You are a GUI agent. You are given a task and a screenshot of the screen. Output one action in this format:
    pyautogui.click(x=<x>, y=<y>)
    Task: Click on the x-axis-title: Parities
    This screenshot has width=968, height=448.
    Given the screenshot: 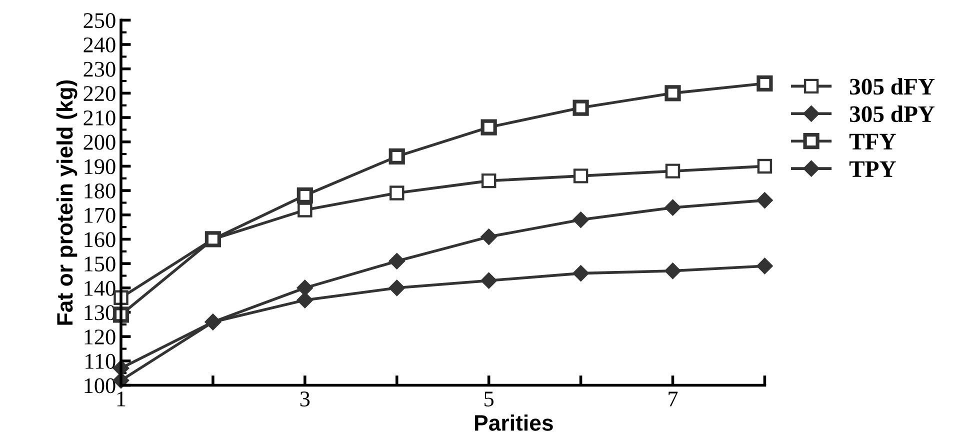 What is the action you would take?
    pyautogui.click(x=514, y=422)
    